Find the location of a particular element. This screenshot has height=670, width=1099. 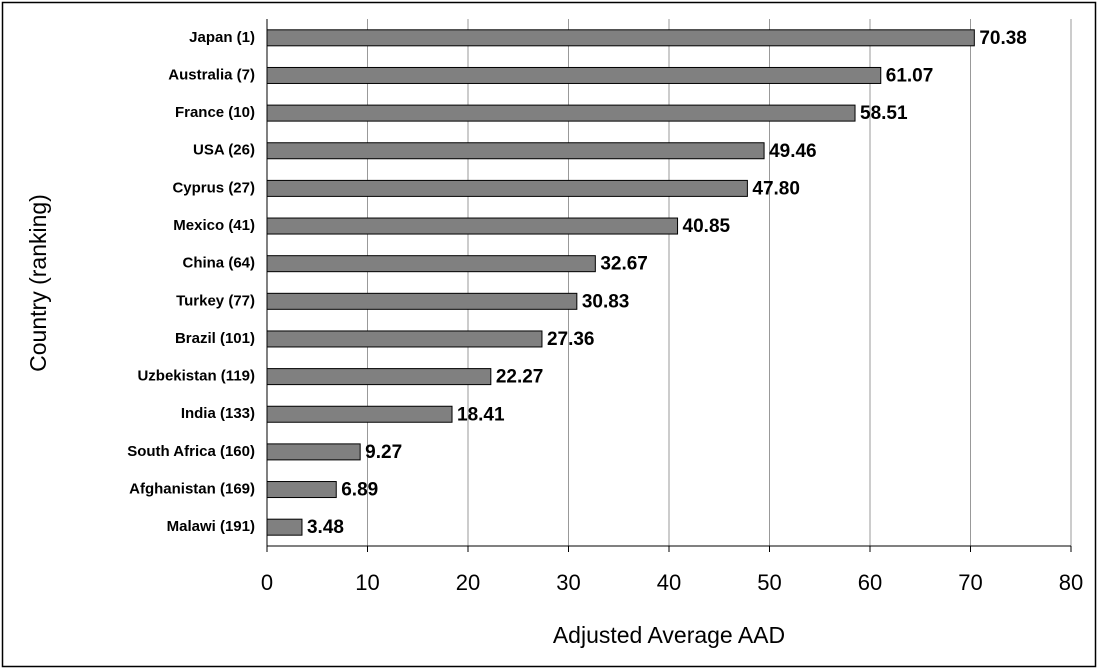

x-tick-label: 40 is located at coordinates (669, 582).